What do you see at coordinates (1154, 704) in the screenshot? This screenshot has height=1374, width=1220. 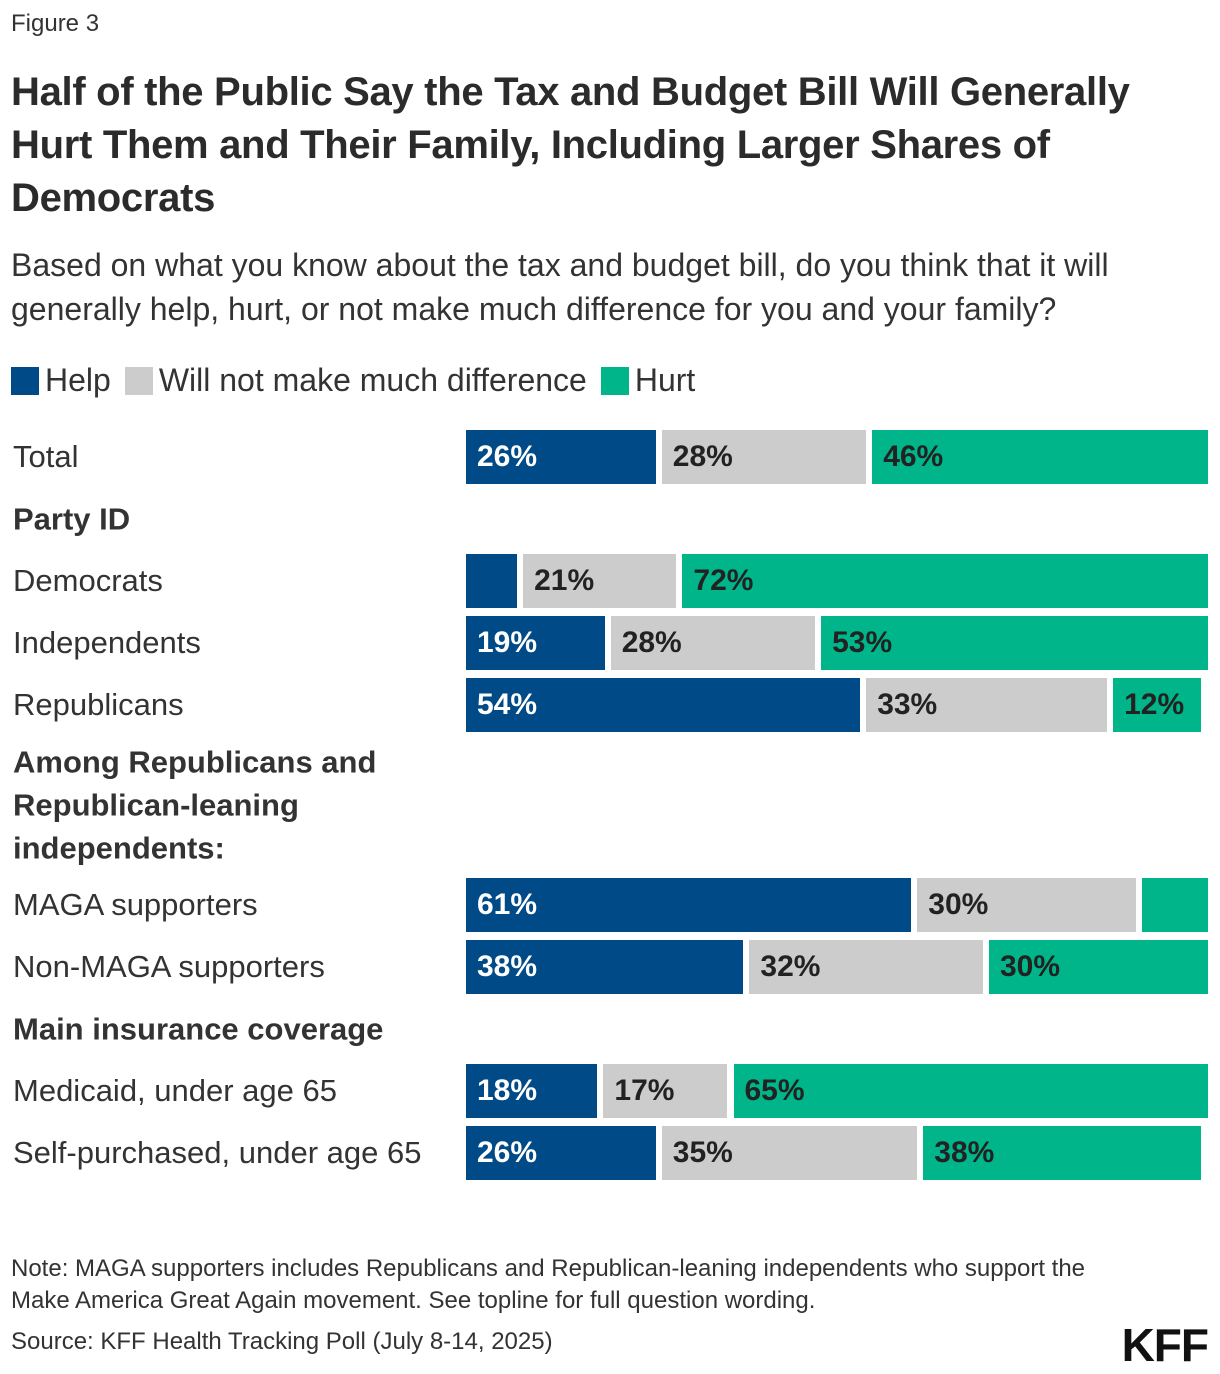 I see `data-label: 12%` at bounding box center [1154, 704].